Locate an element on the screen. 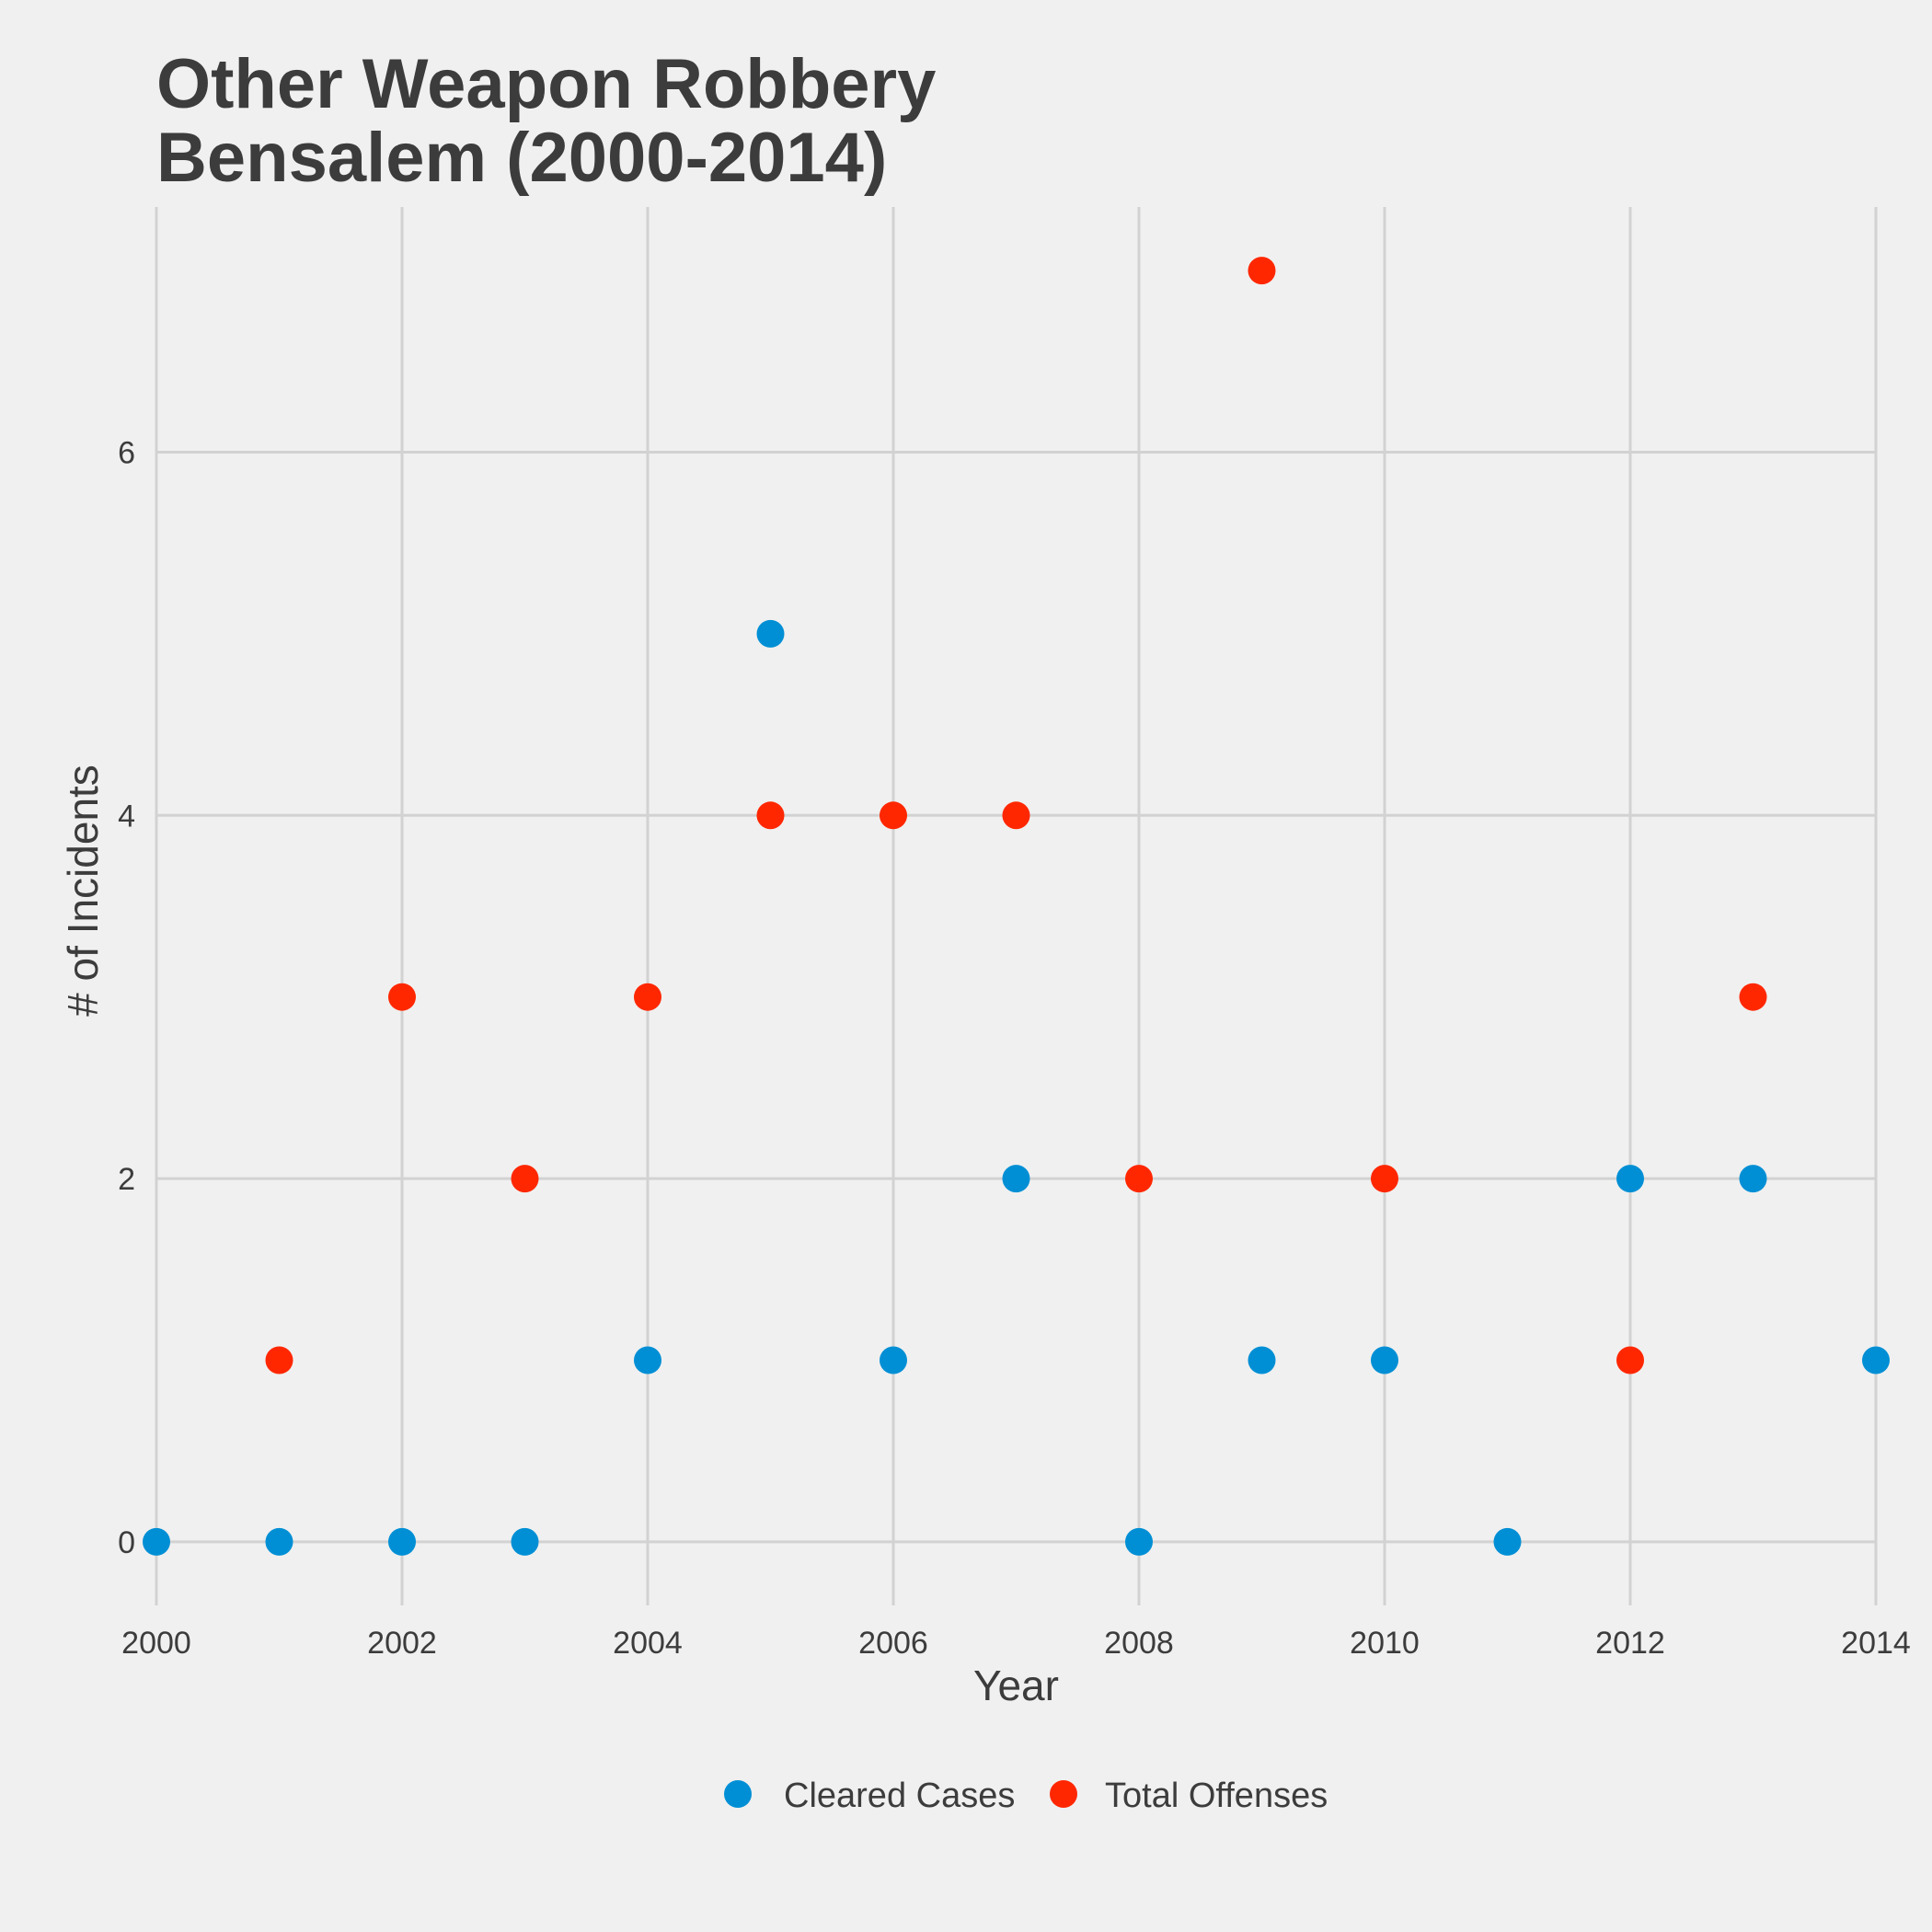 The height and width of the screenshot is (1932, 1932). x-tick-label: 2004 is located at coordinates (648, 1643).